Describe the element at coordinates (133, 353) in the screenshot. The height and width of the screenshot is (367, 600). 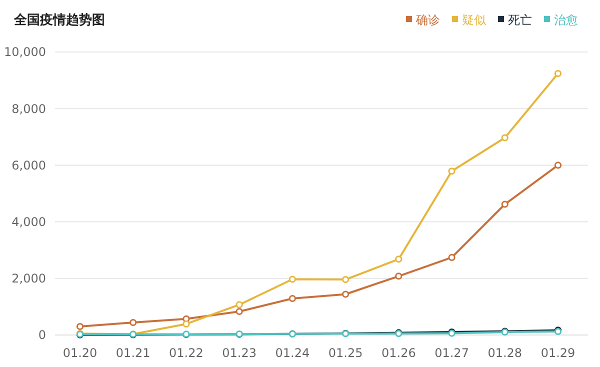
I see `x-tick-label: 01.21` at that location.